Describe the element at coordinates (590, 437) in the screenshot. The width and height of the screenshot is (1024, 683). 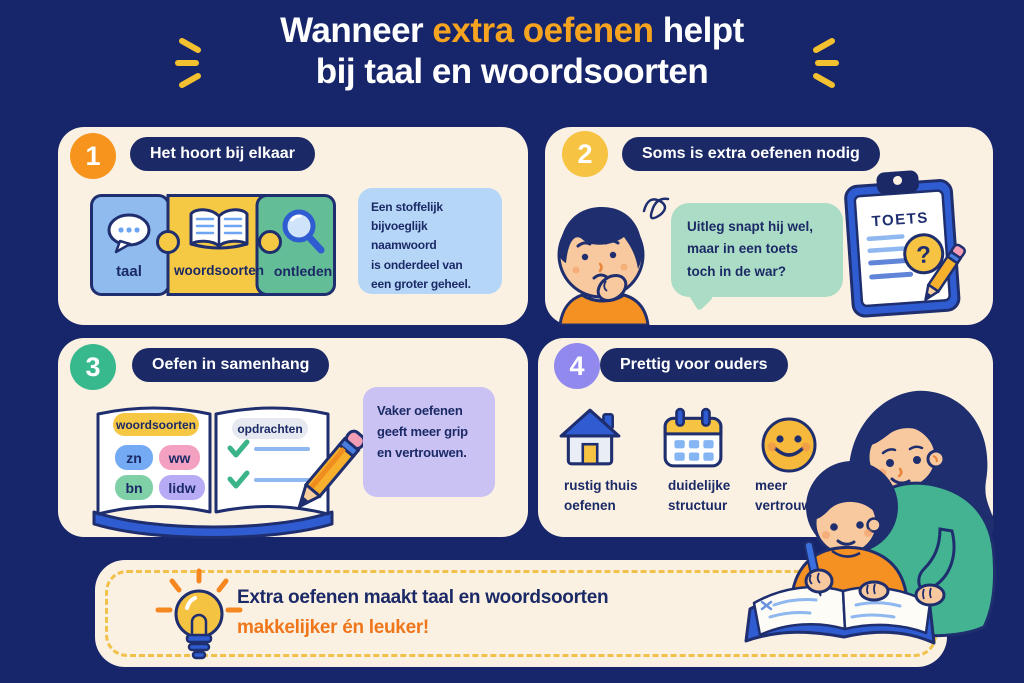
I see `house-icon` at that location.